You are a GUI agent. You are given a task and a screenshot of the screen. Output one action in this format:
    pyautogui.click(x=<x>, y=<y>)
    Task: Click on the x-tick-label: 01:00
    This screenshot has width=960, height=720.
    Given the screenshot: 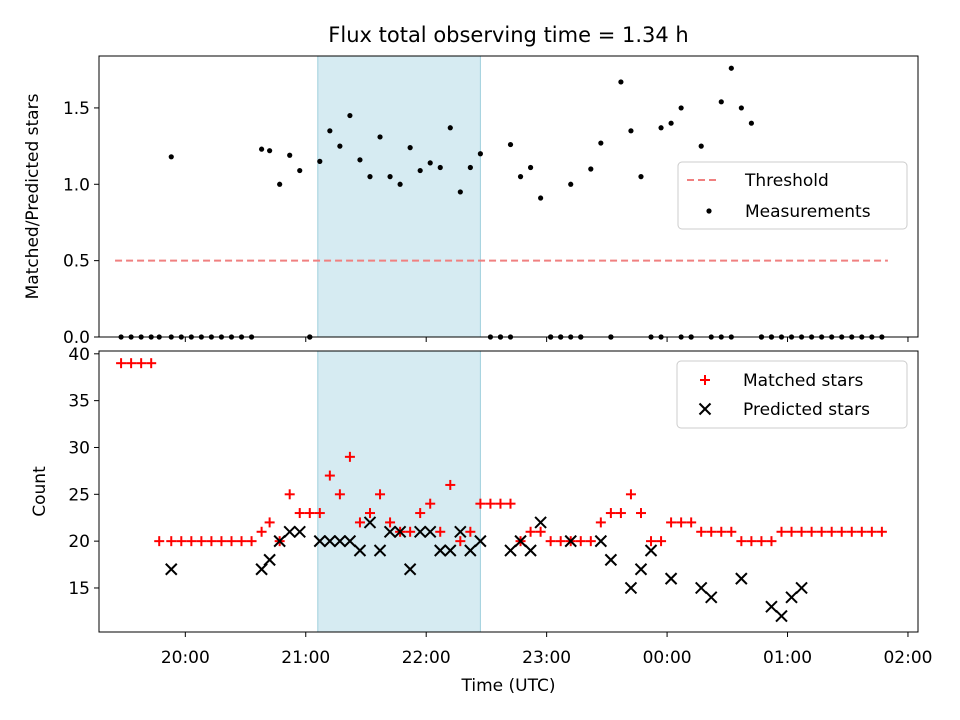 What is the action you would take?
    pyautogui.click(x=787, y=658)
    